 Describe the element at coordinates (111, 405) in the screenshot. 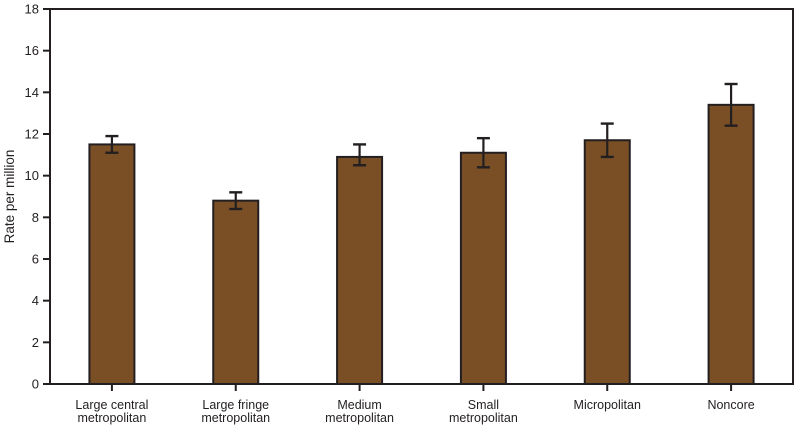

I see `x-category-label-line: Large central` at that location.